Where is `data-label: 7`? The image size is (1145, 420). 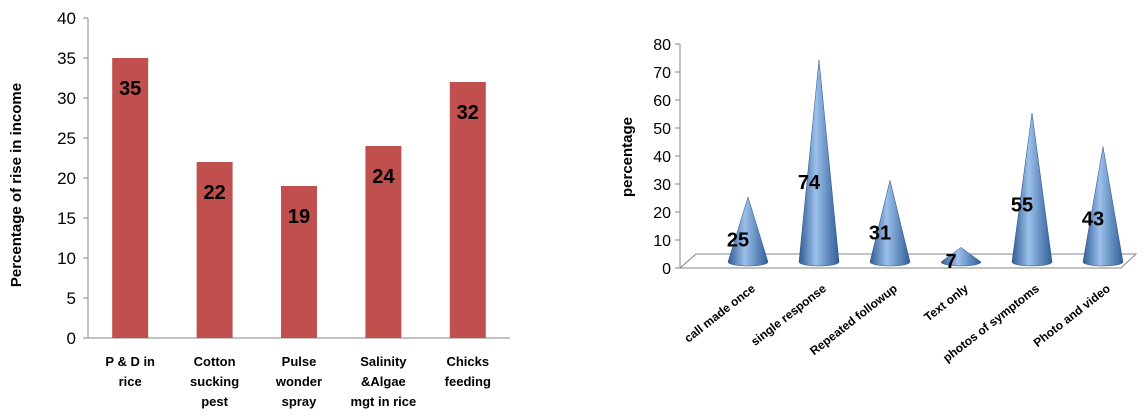 data-label: 7 is located at coordinates (950, 262).